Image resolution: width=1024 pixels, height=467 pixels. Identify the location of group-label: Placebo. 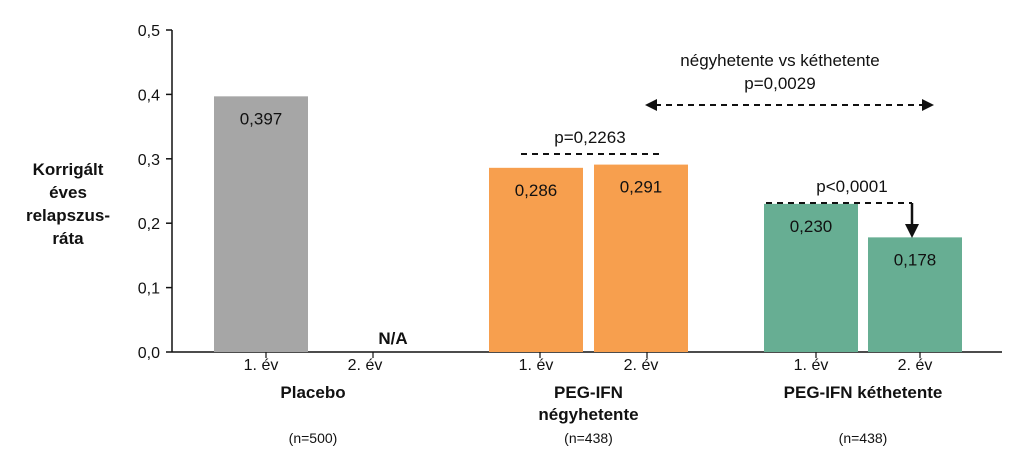
(312, 392).